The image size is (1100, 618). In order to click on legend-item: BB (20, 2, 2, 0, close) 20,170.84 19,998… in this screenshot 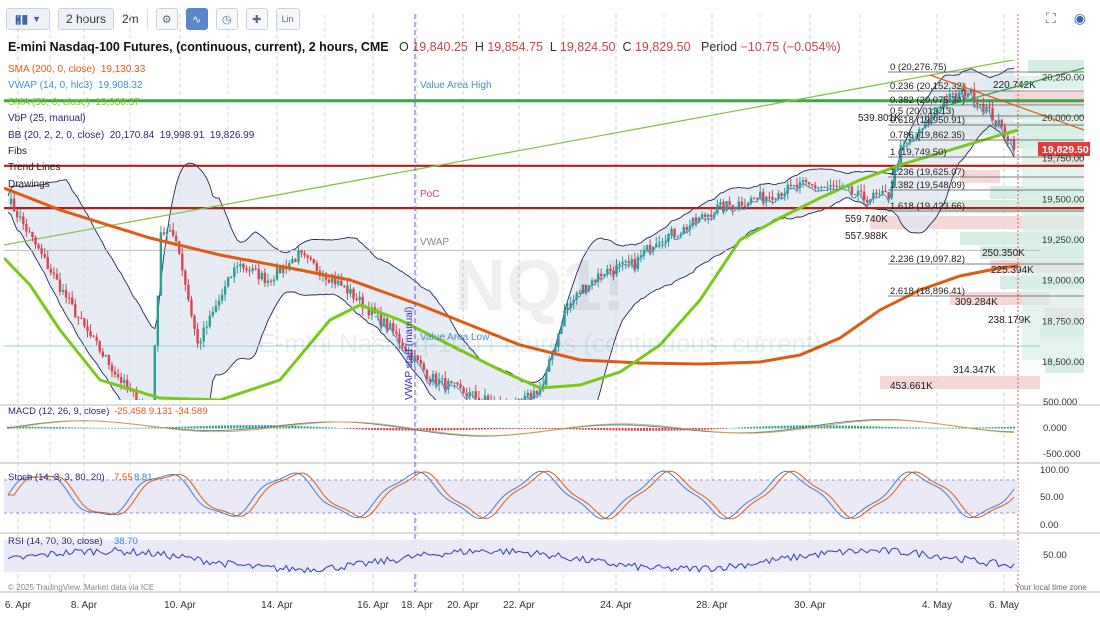, I will do `click(131, 136)`.